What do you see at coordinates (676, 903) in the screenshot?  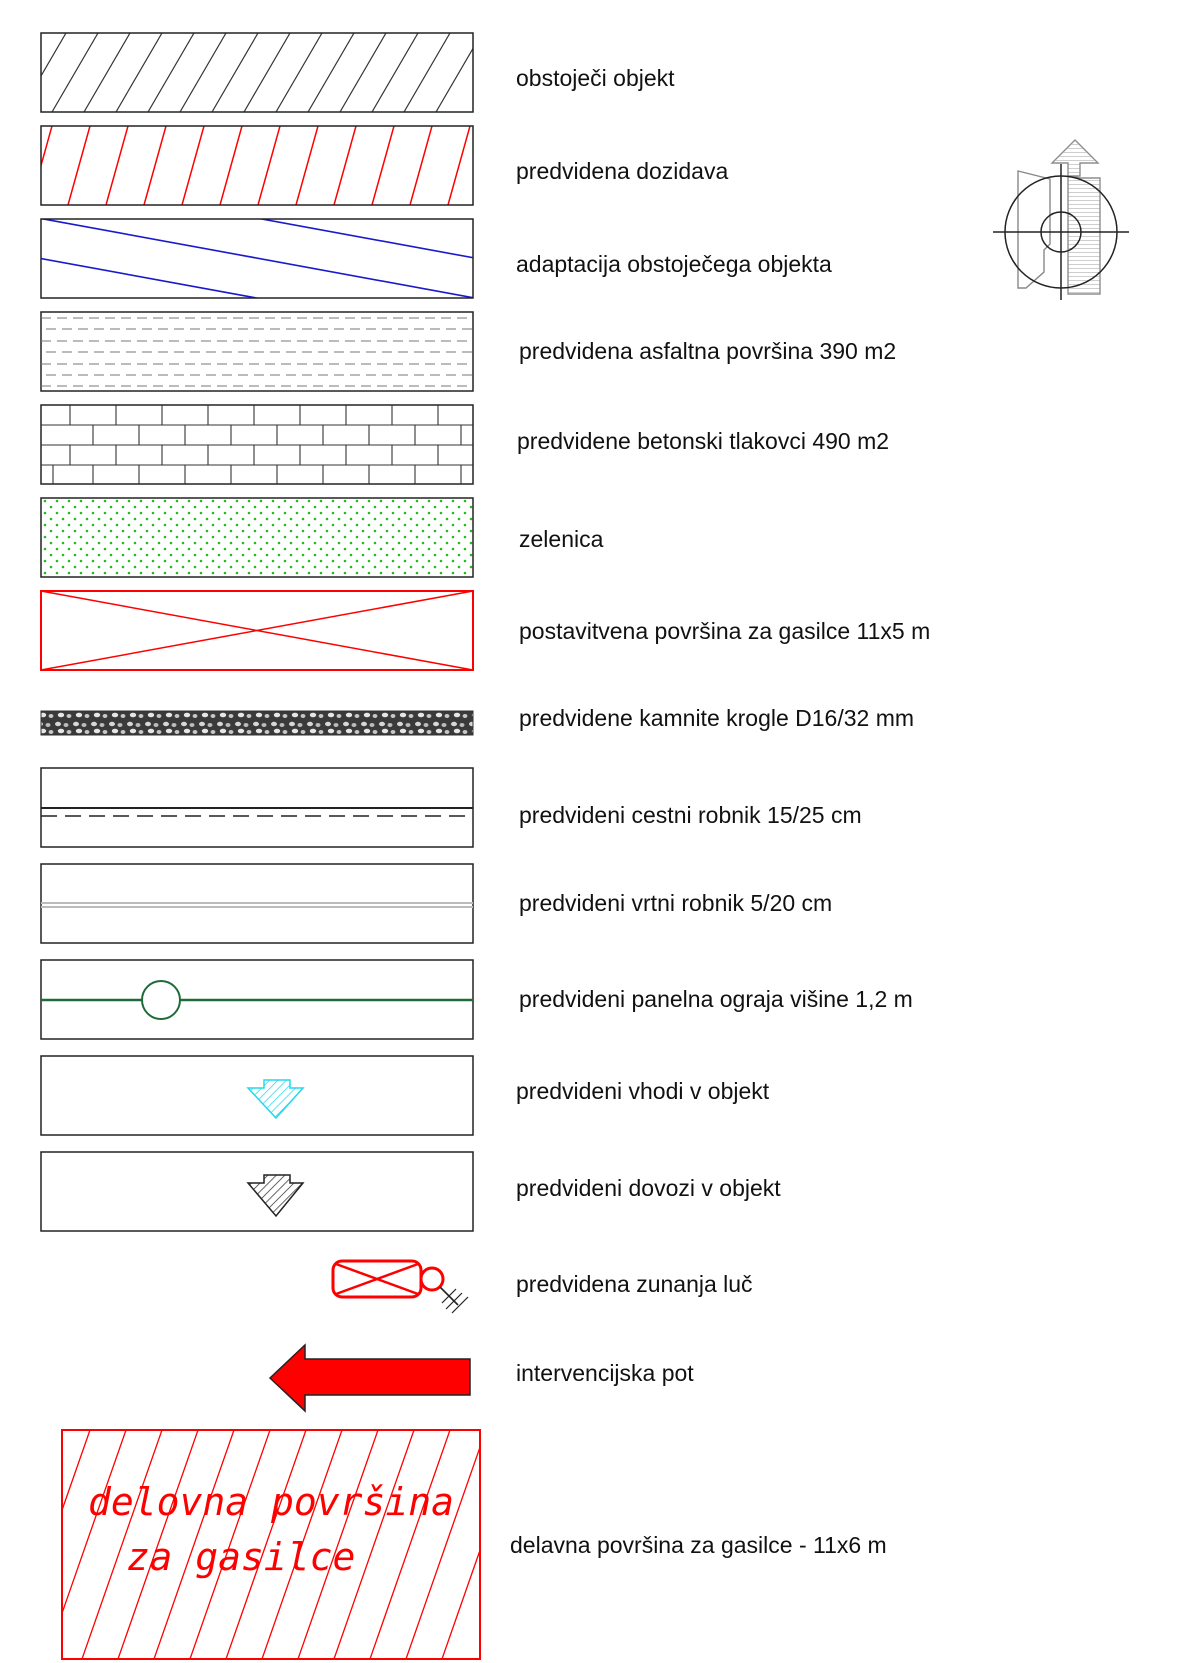 I see `label-garden-curb: predvideni vrtni robnik 5/20 cm` at bounding box center [676, 903].